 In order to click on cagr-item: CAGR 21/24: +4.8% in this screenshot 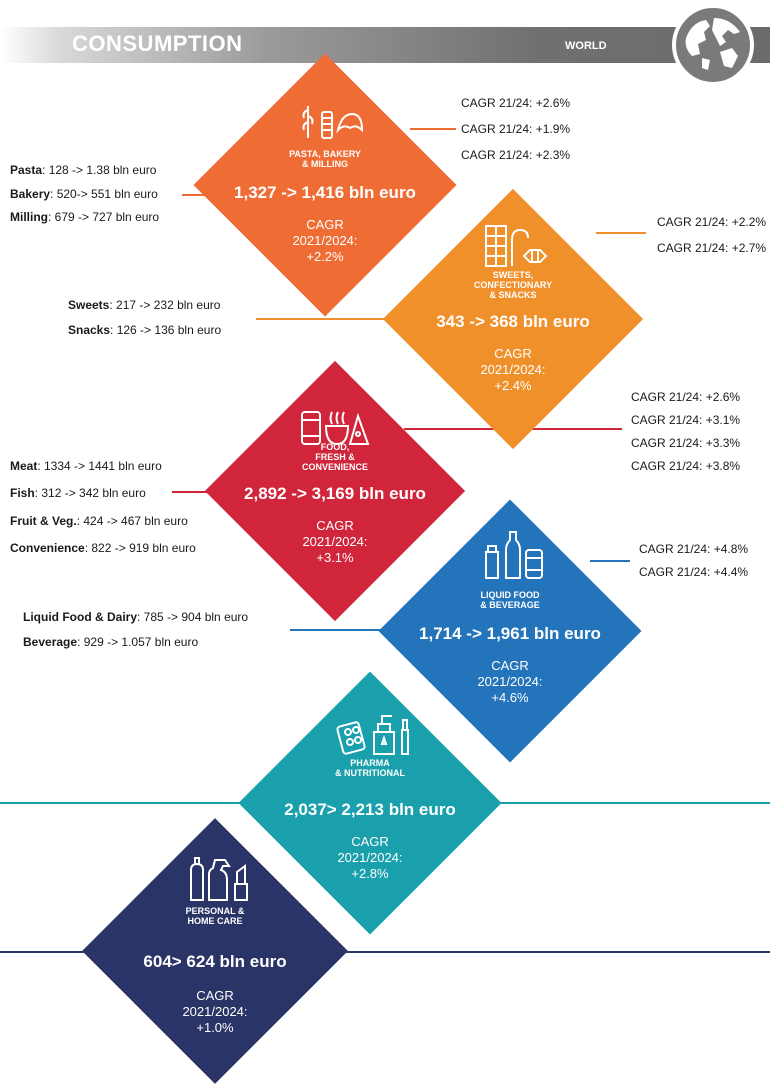, I will do `click(694, 549)`.